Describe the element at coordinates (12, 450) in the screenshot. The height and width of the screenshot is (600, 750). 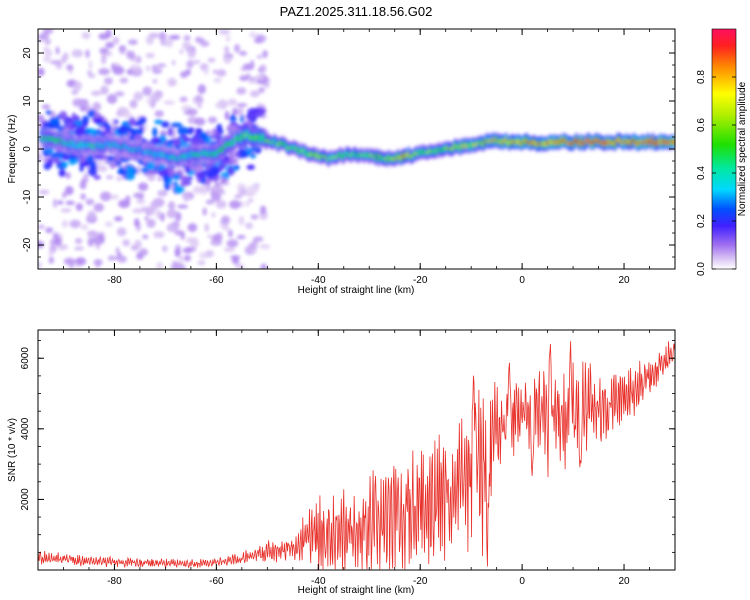
I see `snr-y-axis-label: SNR (10 * v/v)` at that location.